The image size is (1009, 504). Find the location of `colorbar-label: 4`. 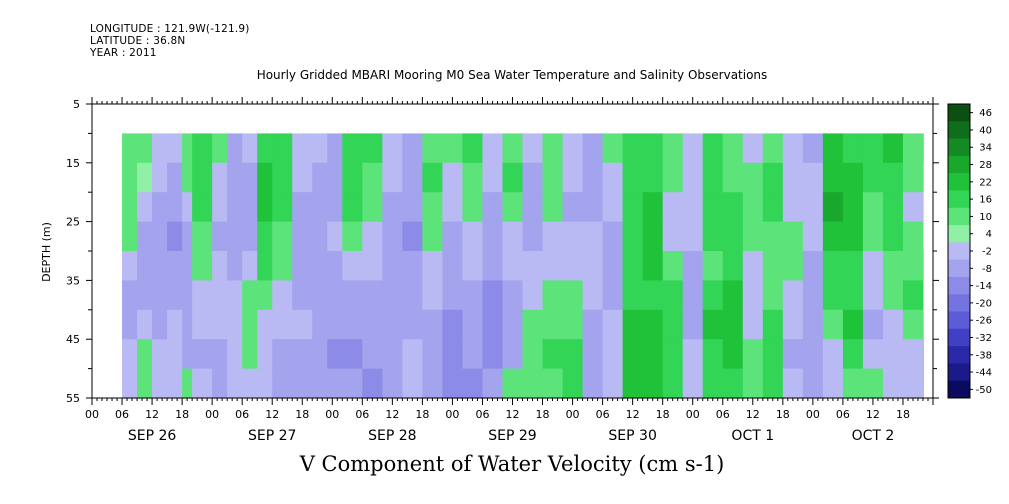

colorbar-label: 4 is located at coordinates (989, 234).